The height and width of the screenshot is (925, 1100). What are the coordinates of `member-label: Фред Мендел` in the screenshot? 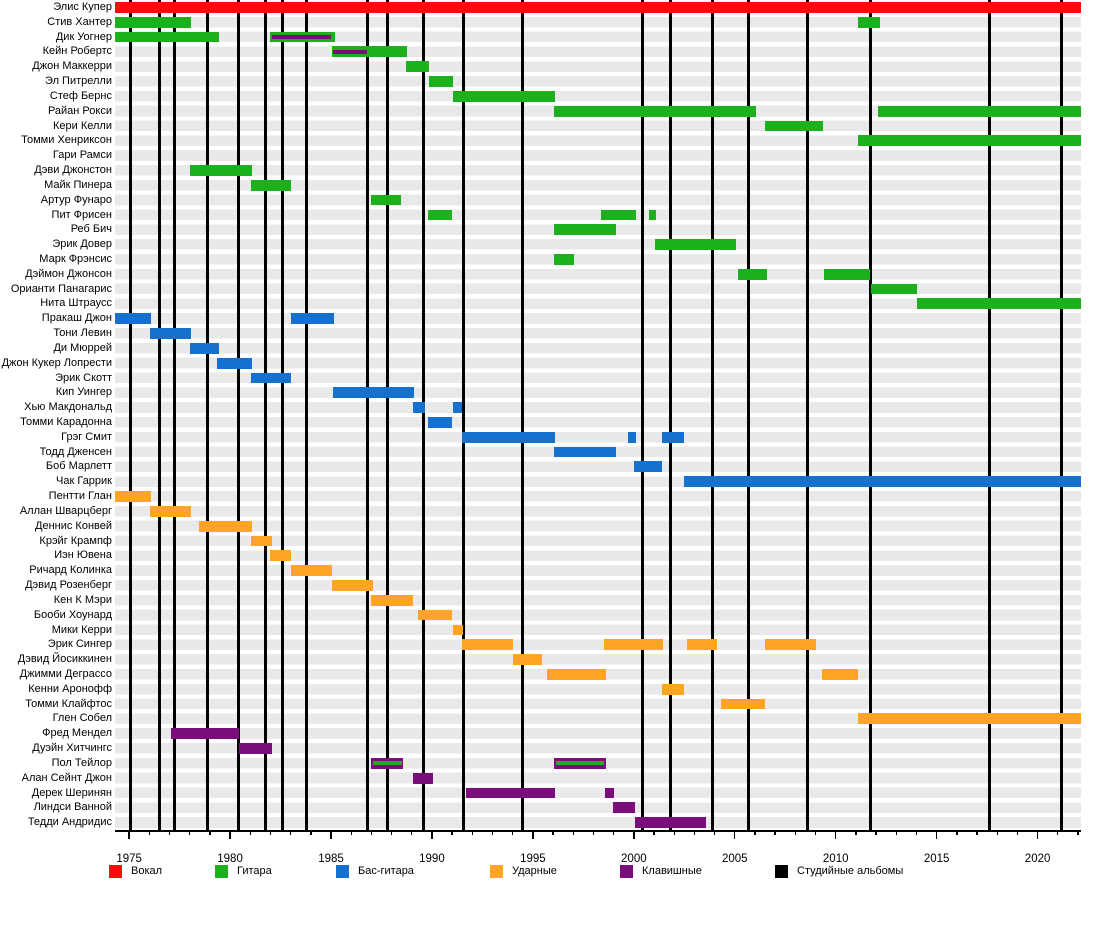 It's located at (77, 733).